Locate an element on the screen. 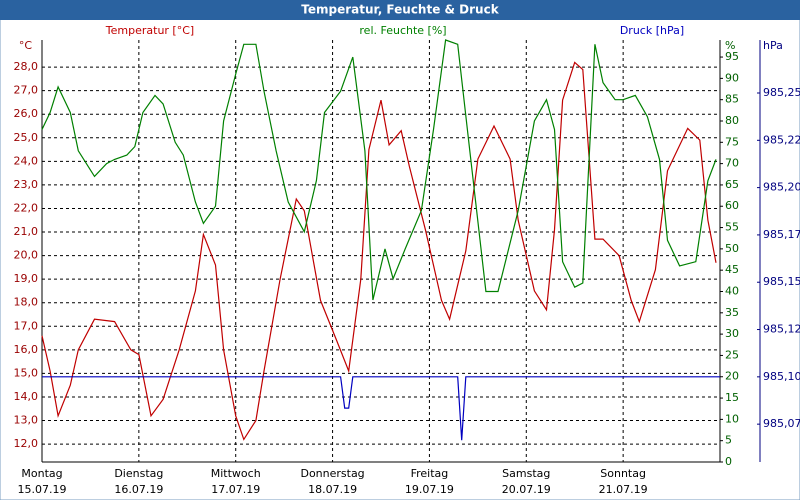 The height and width of the screenshot is (500, 800). y2-tick-label: 65 is located at coordinates (732, 184).